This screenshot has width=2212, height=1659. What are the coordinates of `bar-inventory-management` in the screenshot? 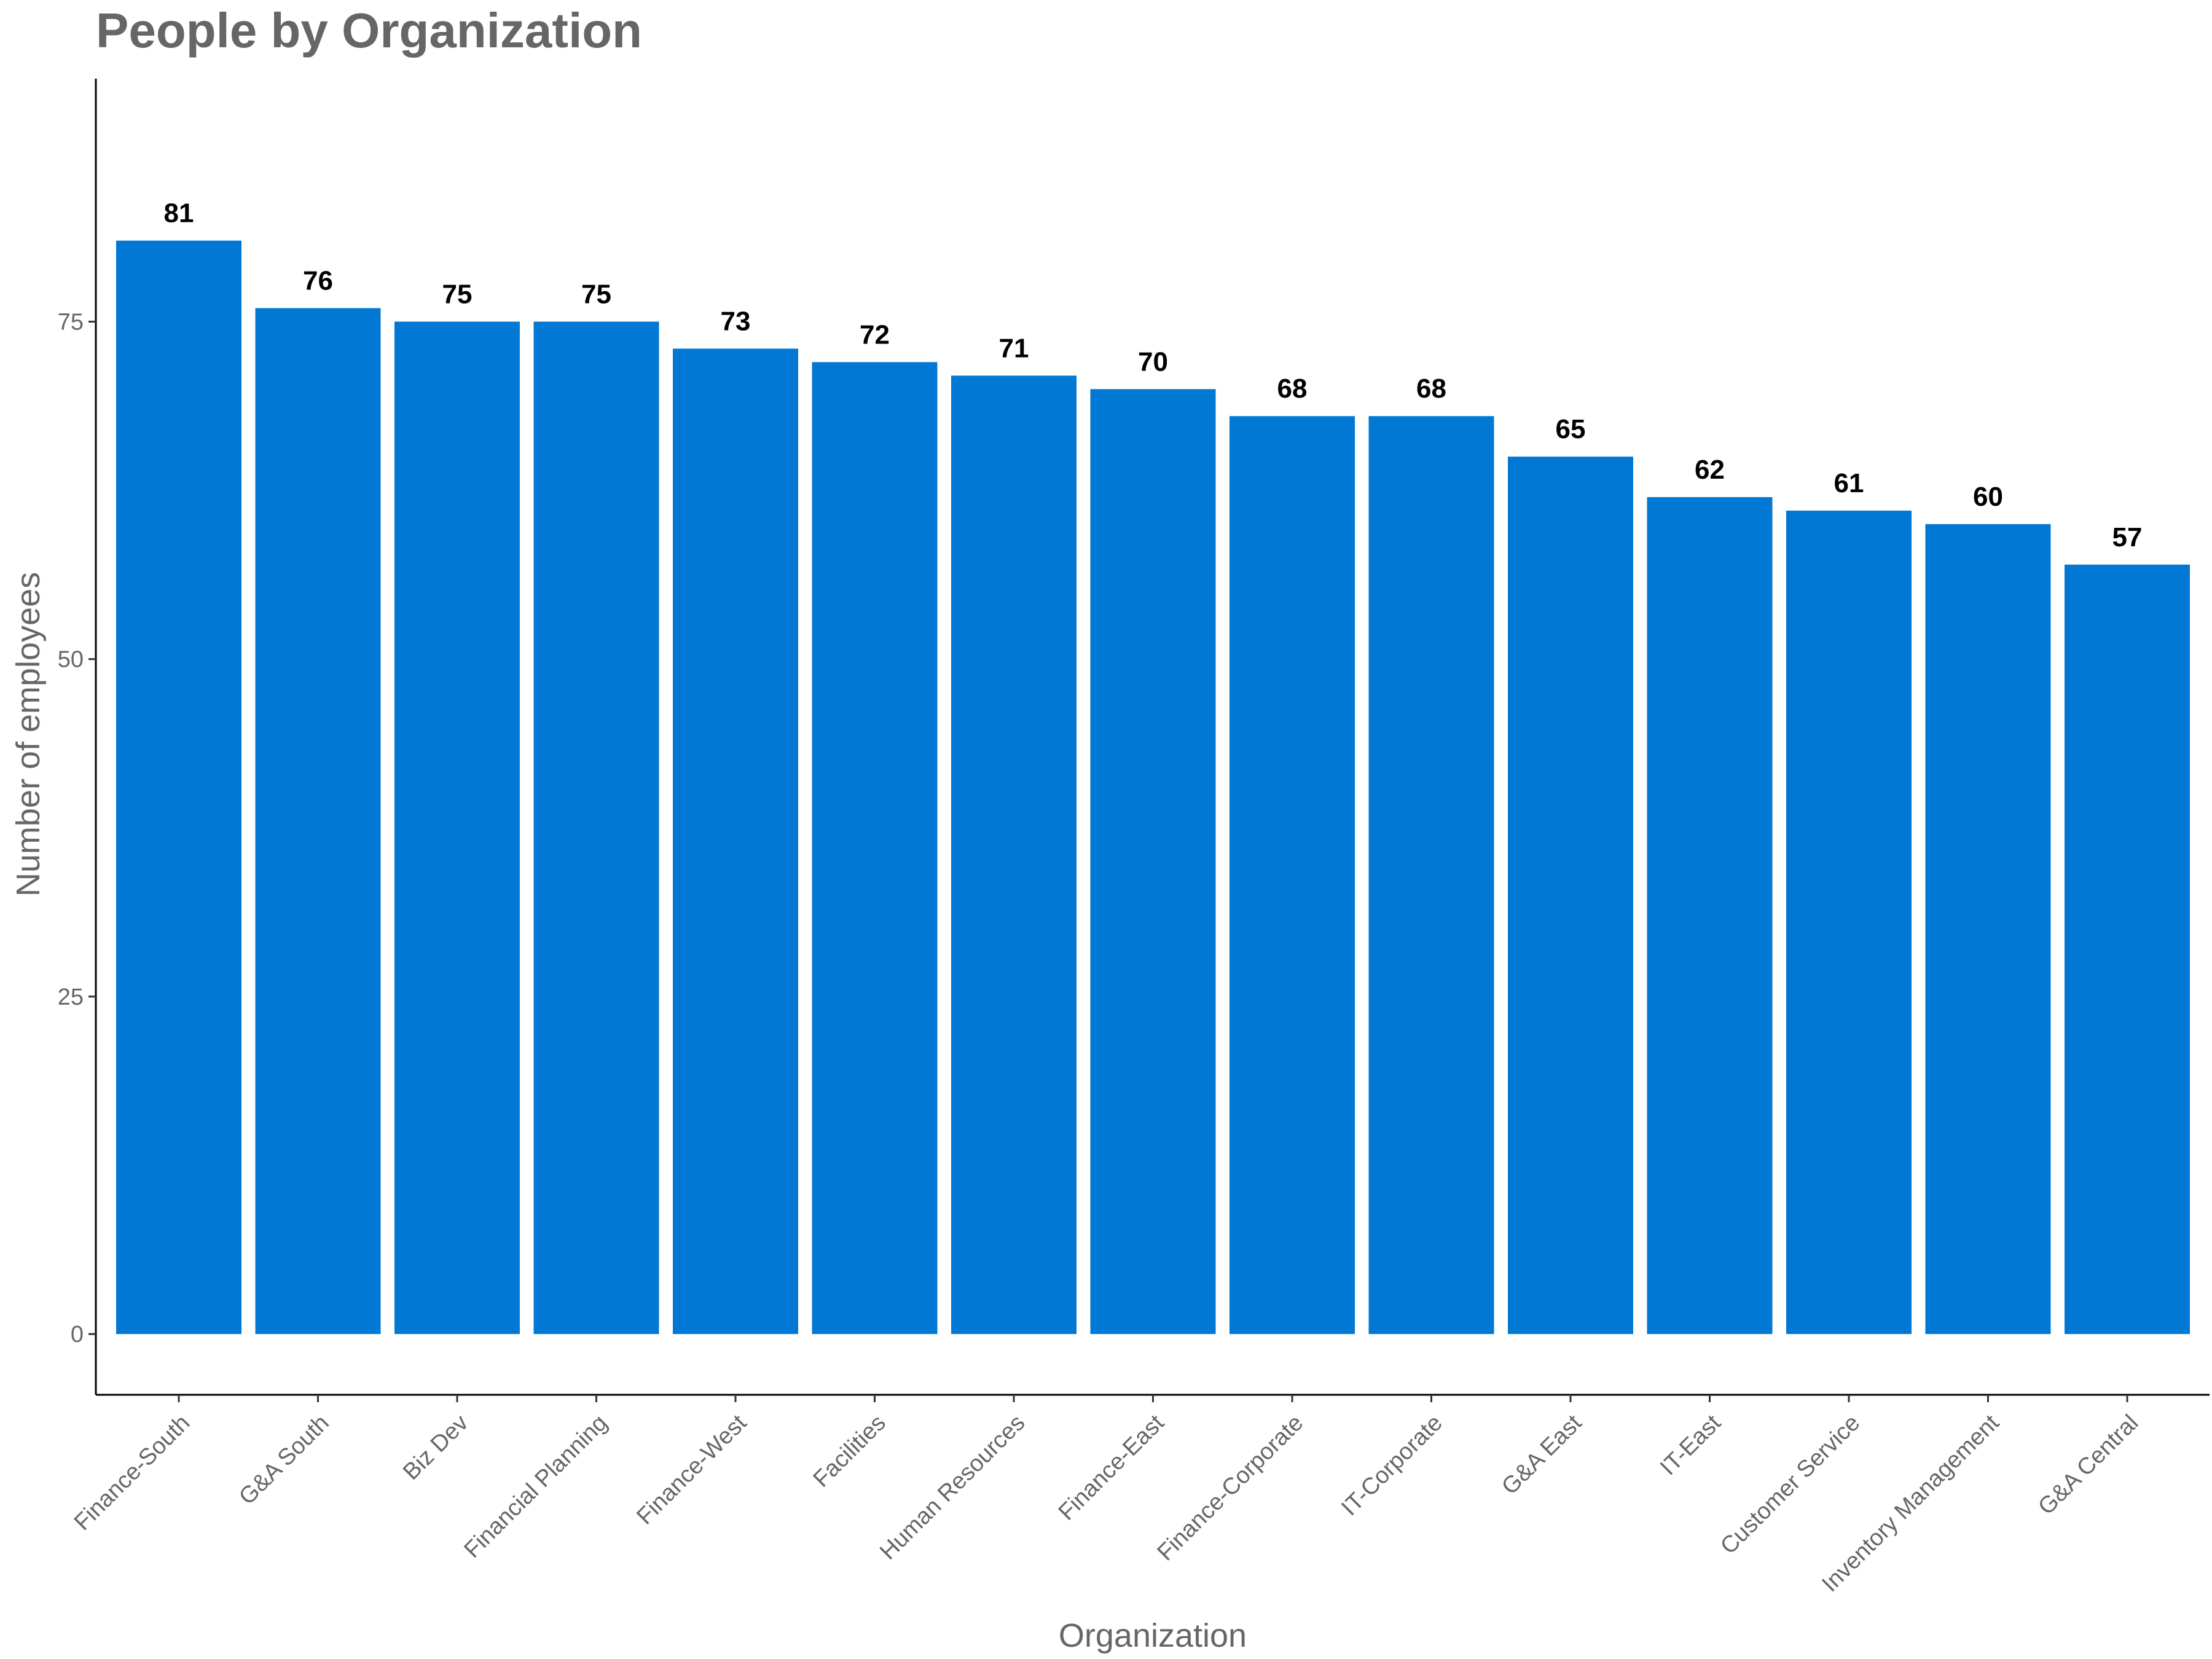 It's located at (1988, 929).